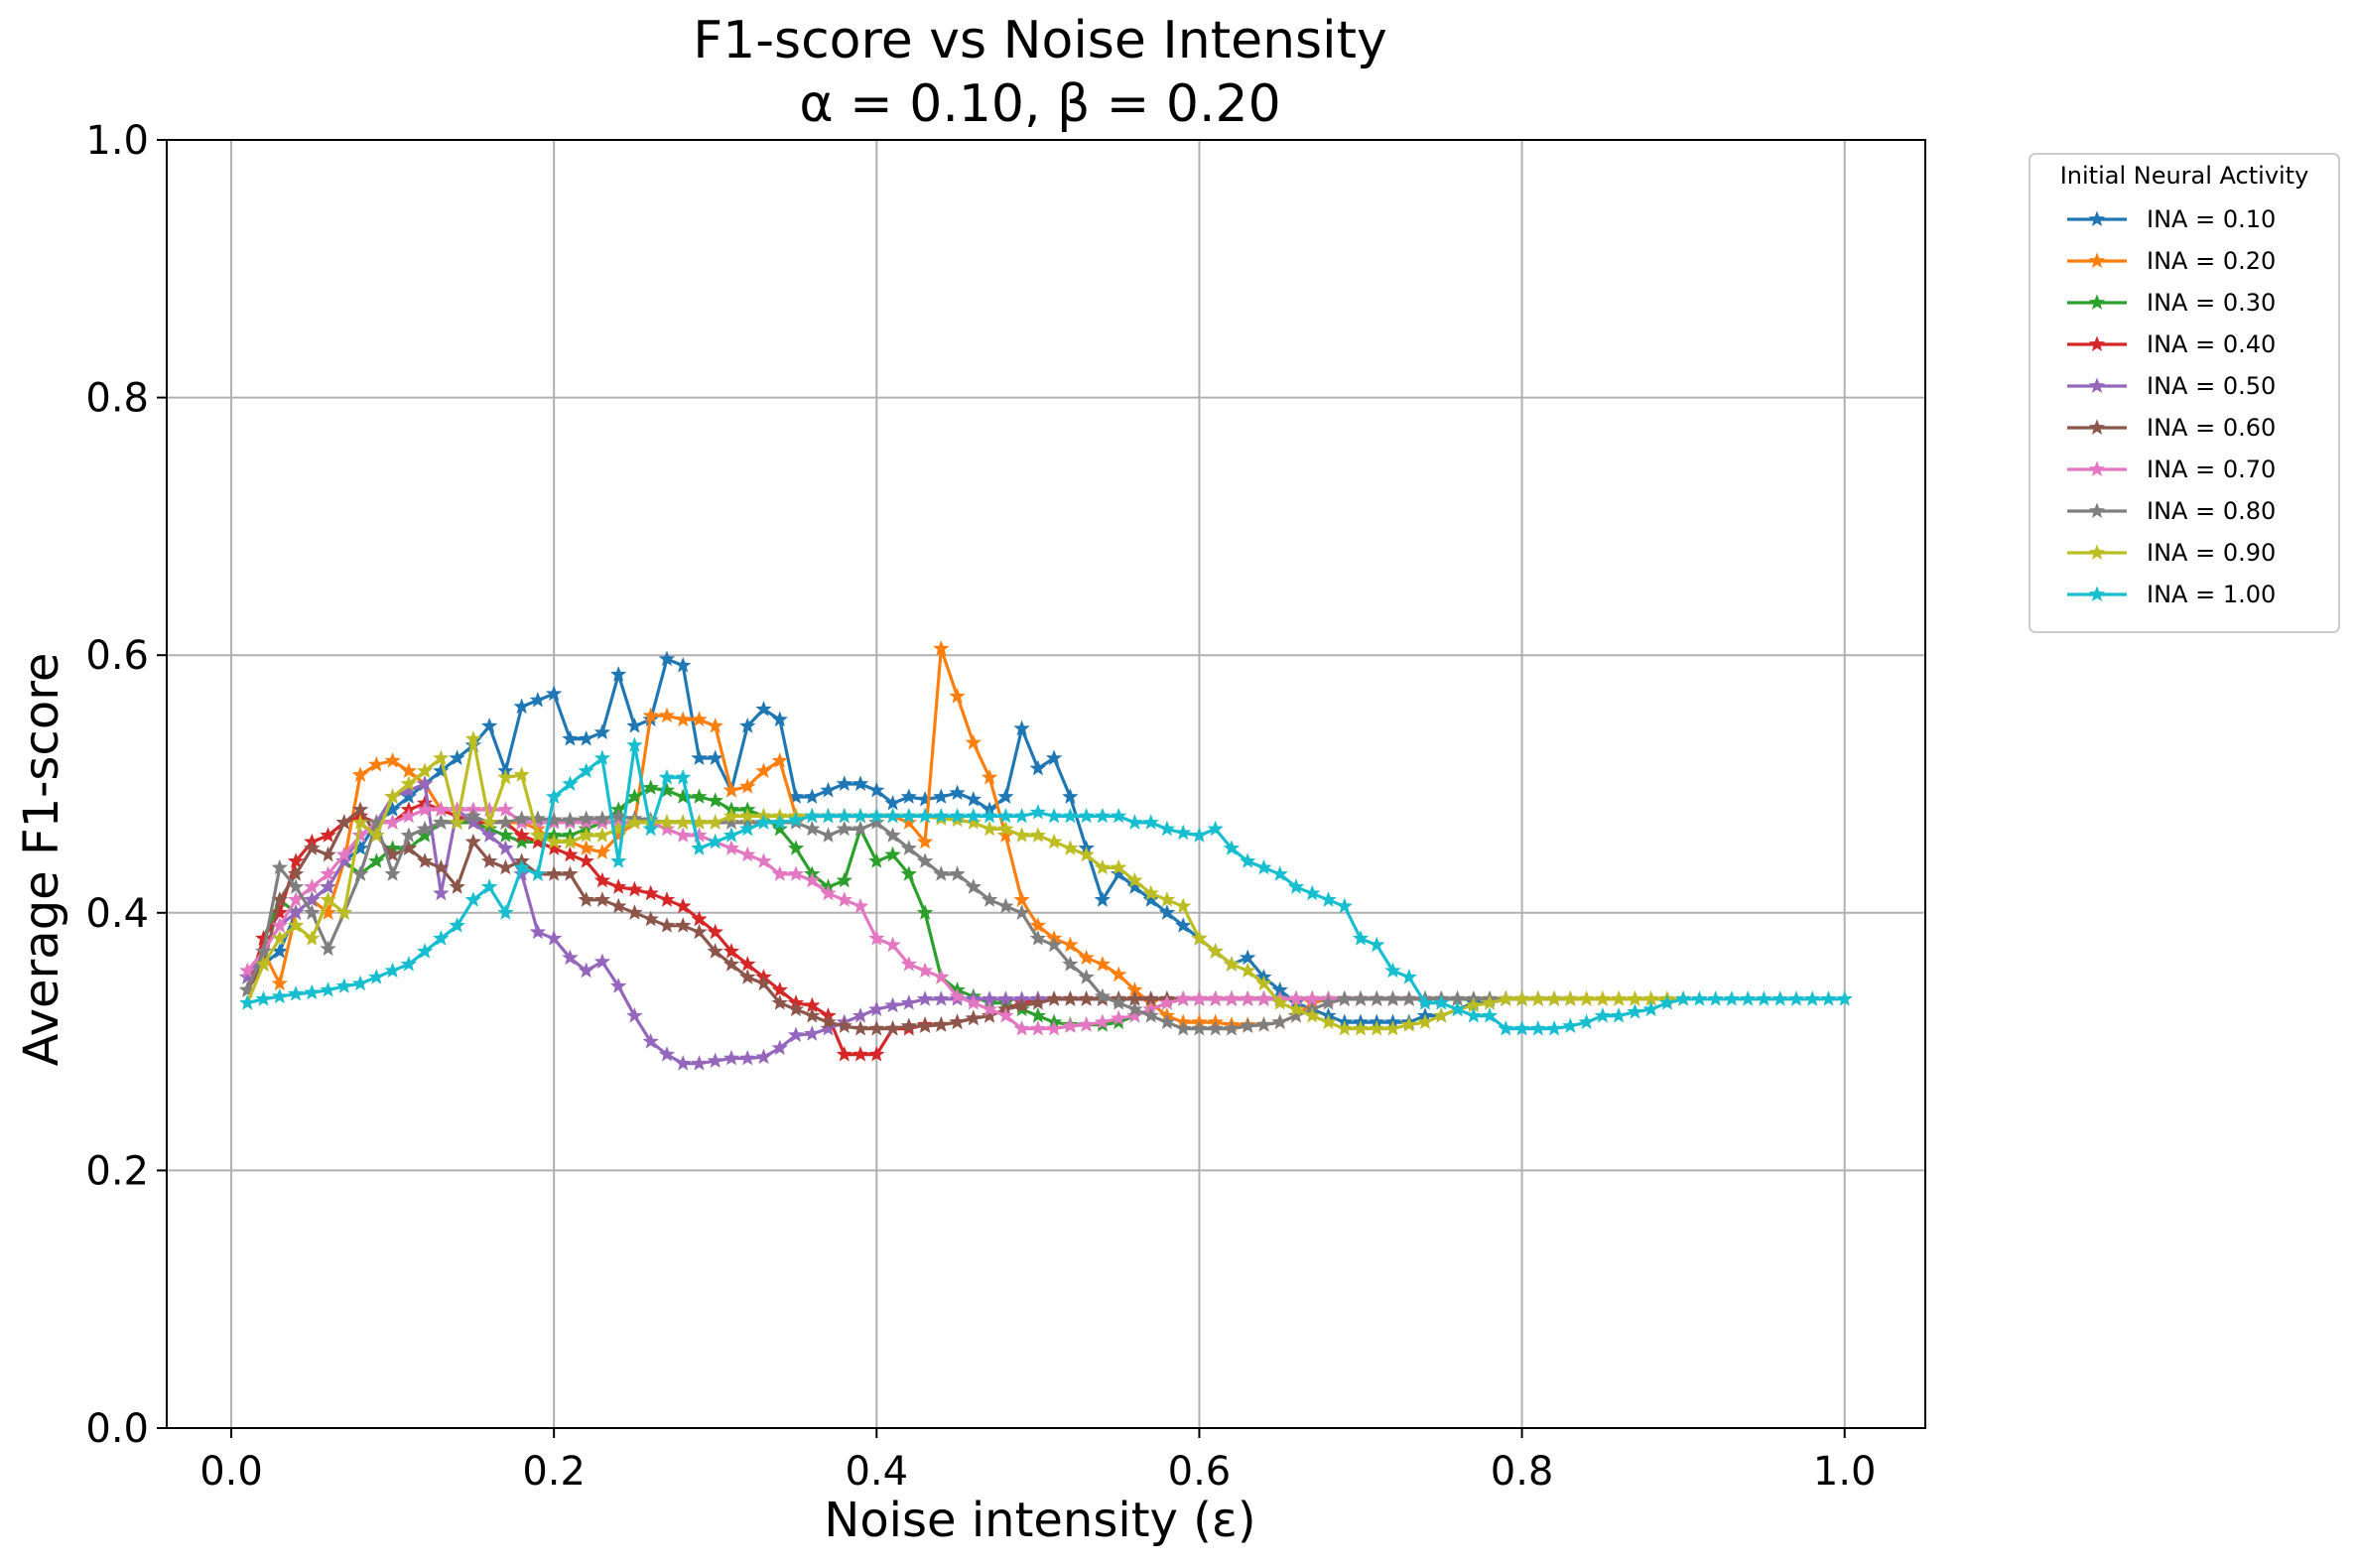 This screenshot has width=2357, height=1568. What do you see at coordinates (2211, 344) in the screenshot?
I see `legend-label: INA = 0.40` at bounding box center [2211, 344].